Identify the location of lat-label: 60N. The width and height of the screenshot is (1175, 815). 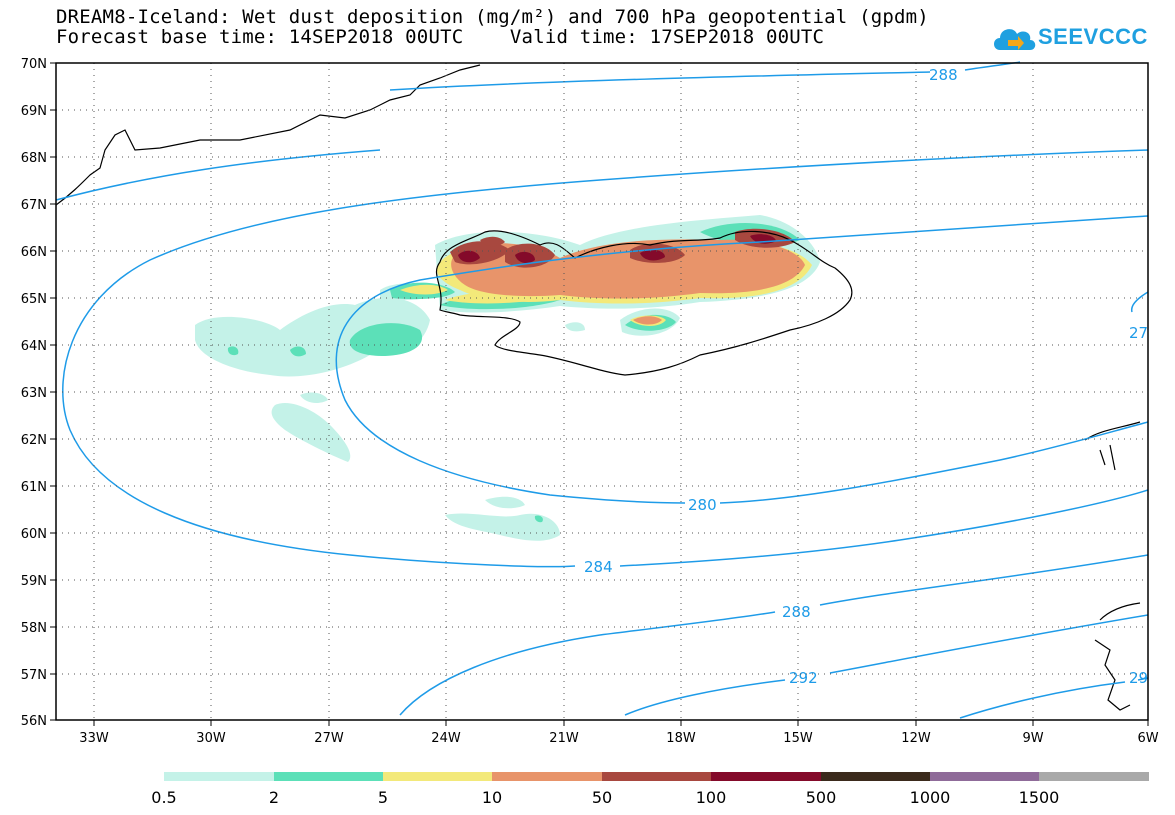
(34, 534).